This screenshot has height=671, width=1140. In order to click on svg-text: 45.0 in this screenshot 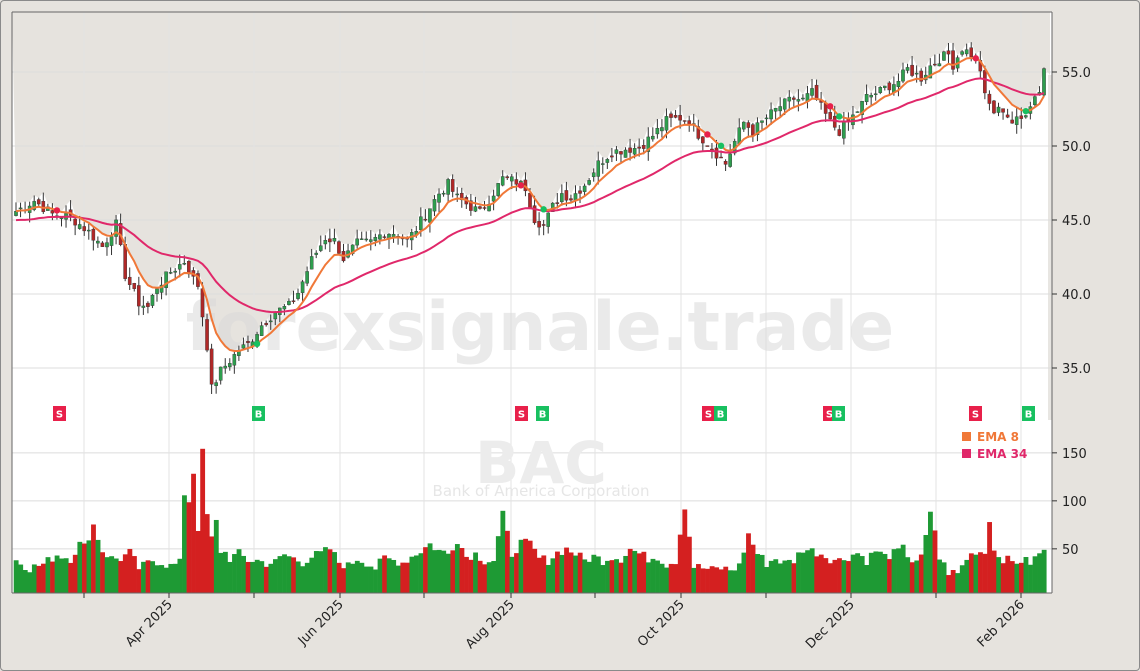, I will do `click(1076, 221)`.